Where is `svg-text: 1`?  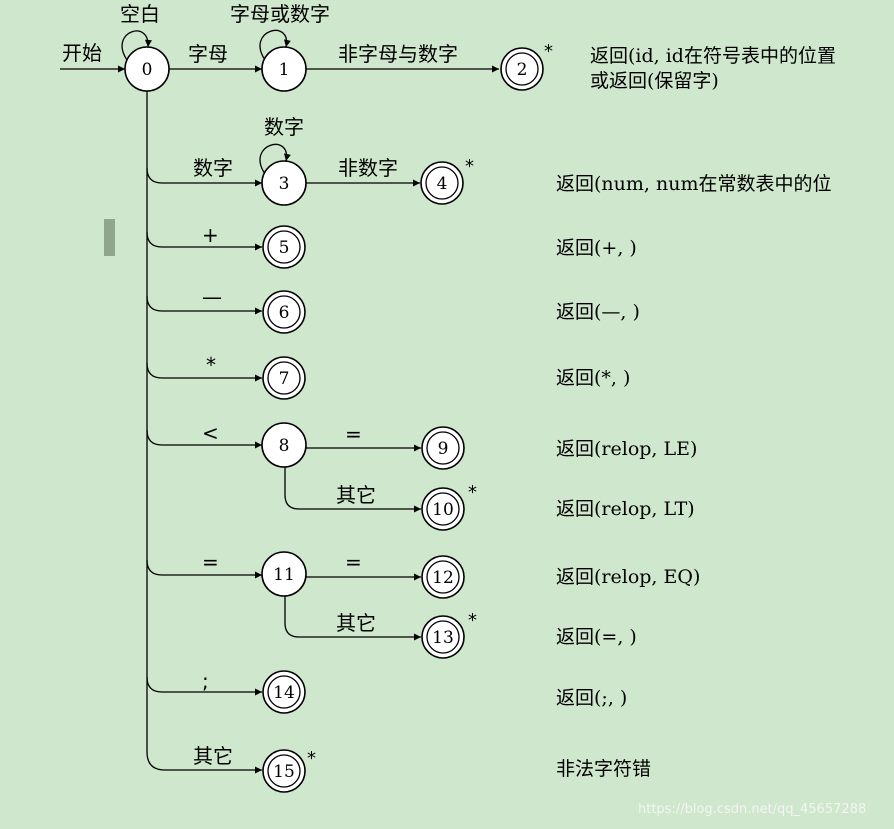 svg-text: 1 is located at coordinates (284, 70).